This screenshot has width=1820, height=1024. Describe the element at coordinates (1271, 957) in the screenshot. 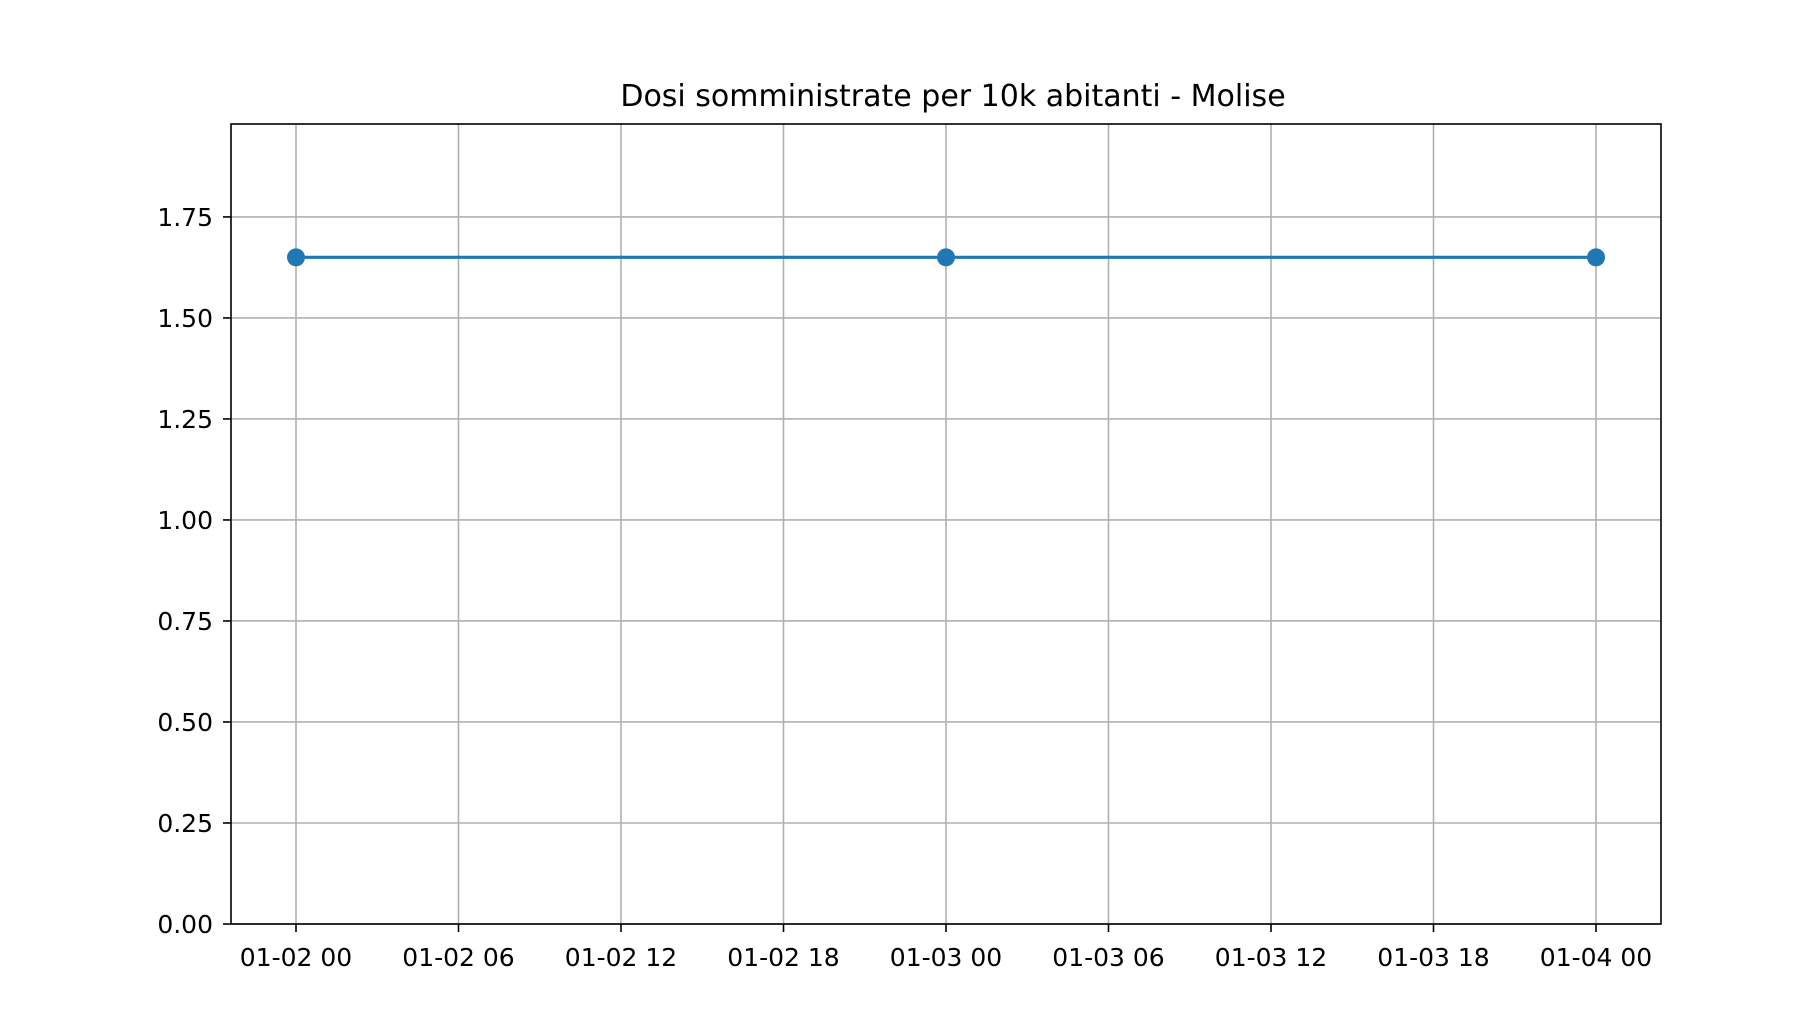

I see `x-tick-label: 01-03 12` at that location.